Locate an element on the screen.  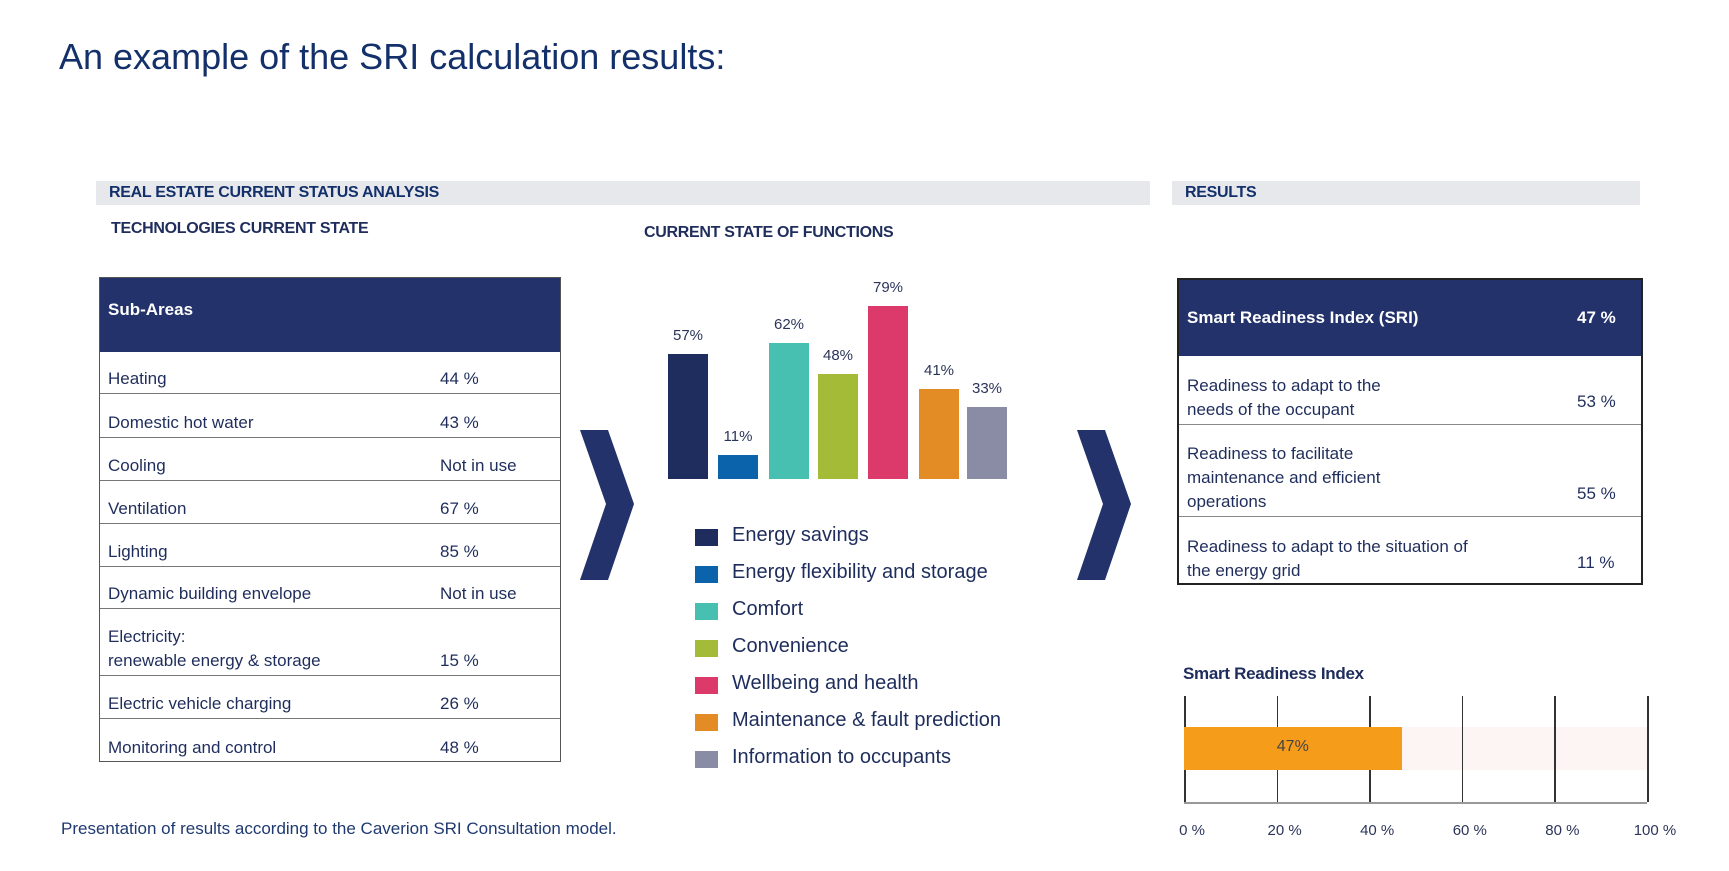
section-header-label: REAL ESTATE CURRENT STATUS ANALYSIS is located at coordinates (274, 192).